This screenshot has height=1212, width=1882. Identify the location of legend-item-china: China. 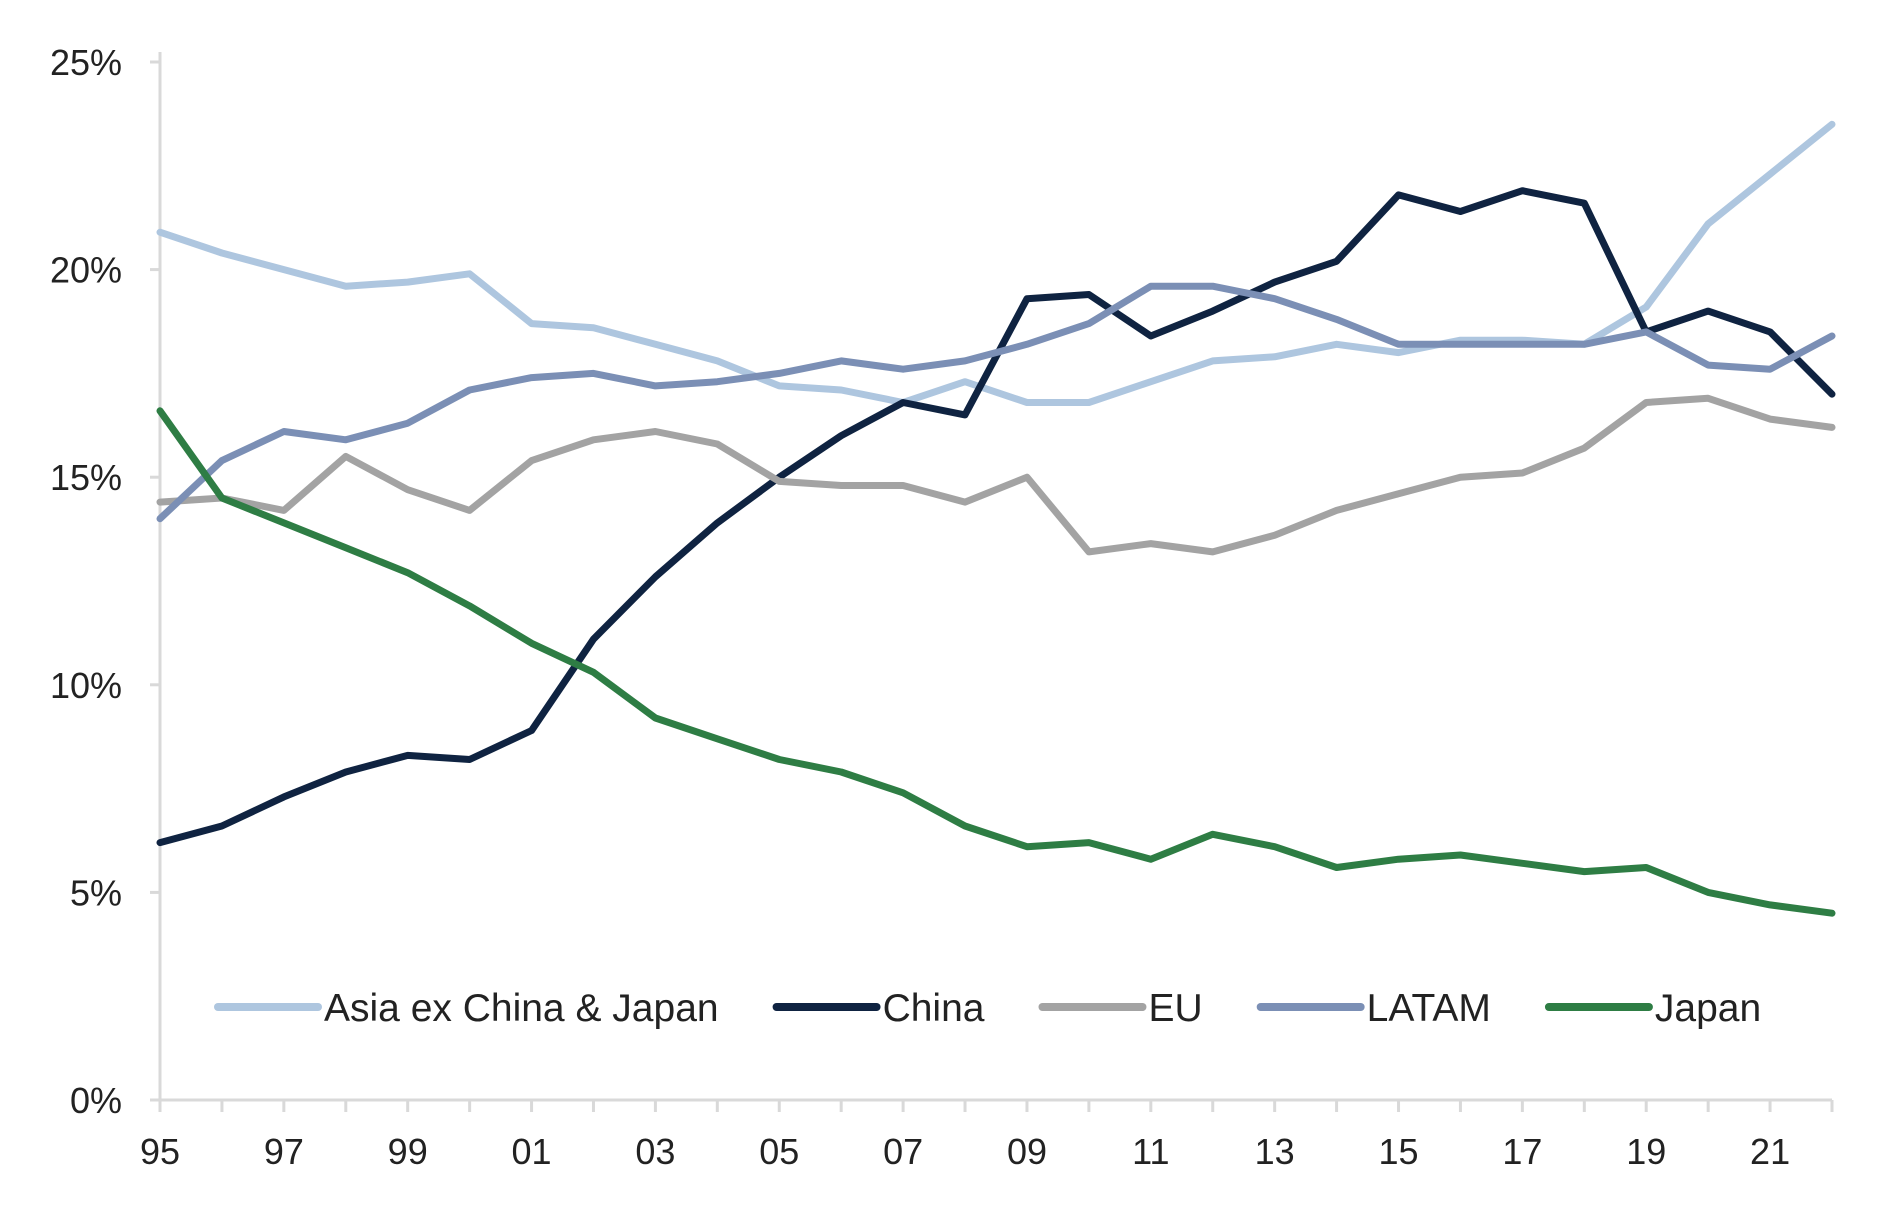
(878, 1008).